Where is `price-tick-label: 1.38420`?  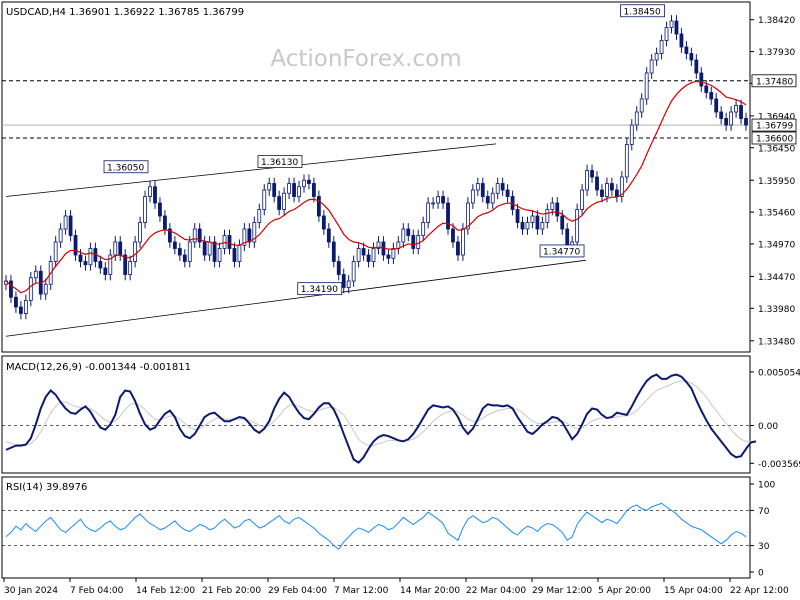
price-tick-label: 1.38420 is located at coordinates (776, 21).